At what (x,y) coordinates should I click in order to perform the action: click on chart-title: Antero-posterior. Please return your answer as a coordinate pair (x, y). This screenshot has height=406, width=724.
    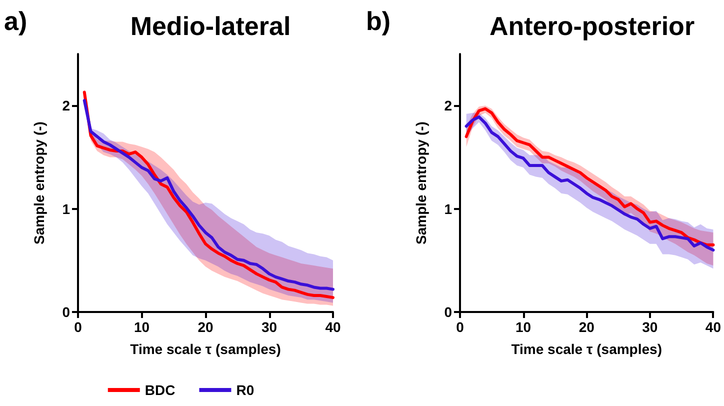
    Looking at the image, I should click on (592, 26).